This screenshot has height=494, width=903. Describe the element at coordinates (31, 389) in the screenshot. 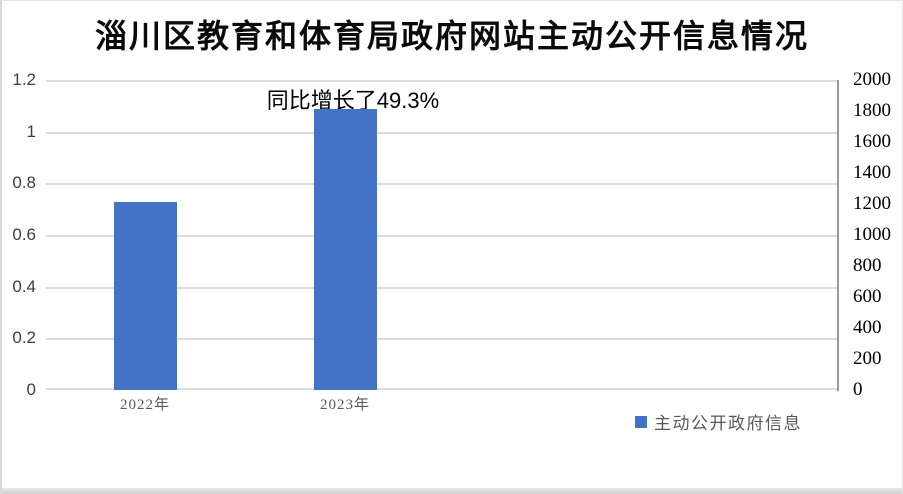

I see `left-axis-tick-label: 0` at that location.